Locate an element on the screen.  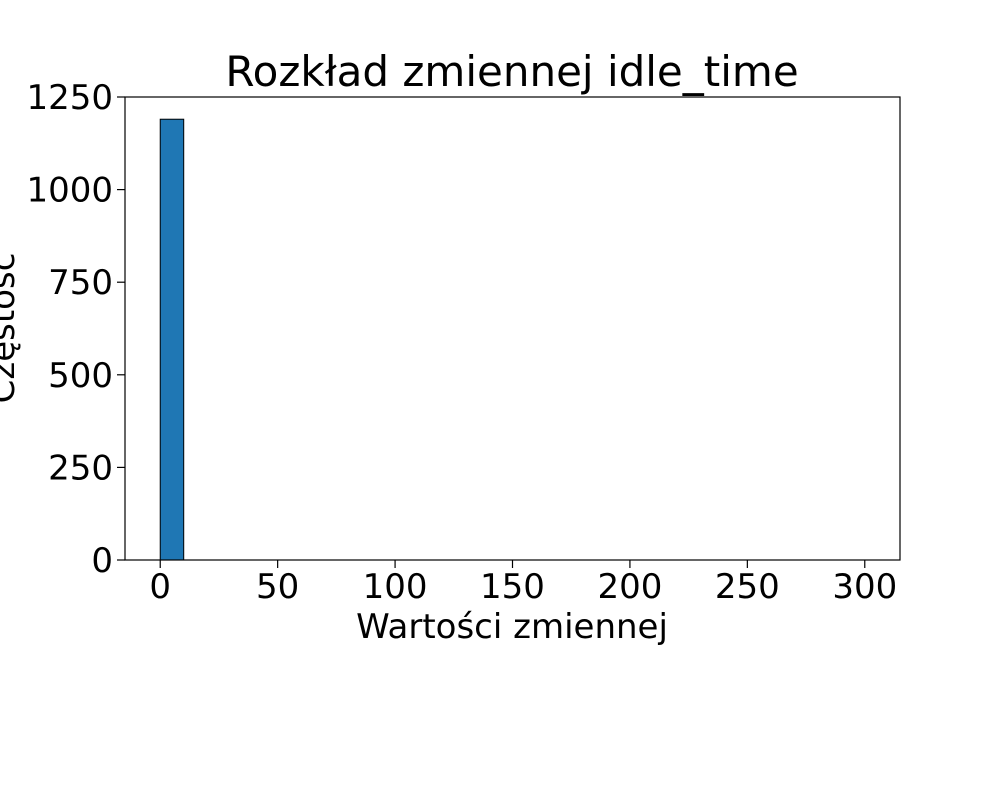
x-tick-label: 200 is located at coordinates (629, 587).